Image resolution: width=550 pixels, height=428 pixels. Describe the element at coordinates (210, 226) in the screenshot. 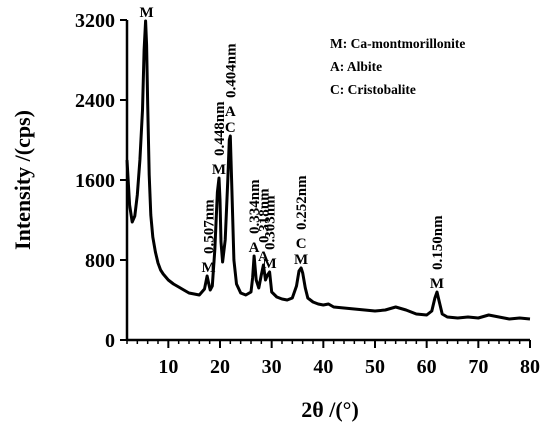

I see `peak-d-spacing: 0.507nm` at that location.